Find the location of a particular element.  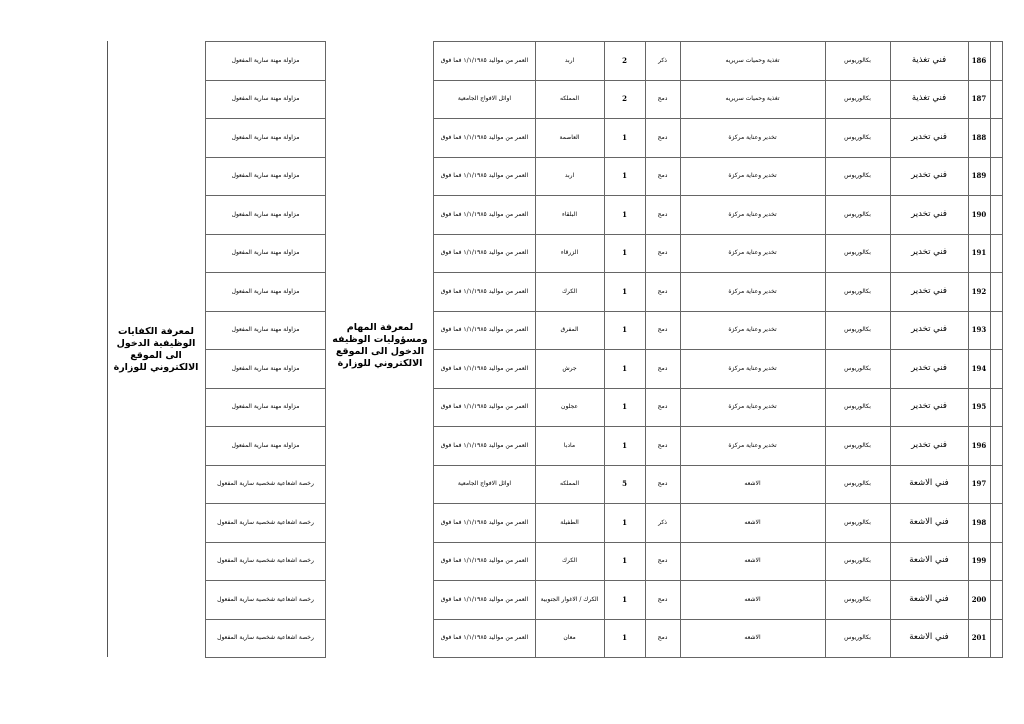

cell-region: عجلون is located at coordinates (570, 407).